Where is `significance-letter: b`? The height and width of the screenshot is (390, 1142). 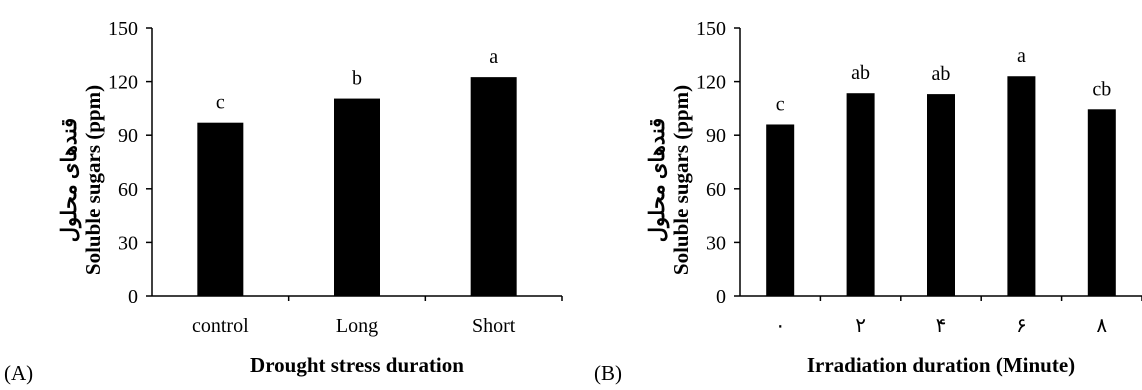
significance-letter: b is located at coordinates (357, 79).